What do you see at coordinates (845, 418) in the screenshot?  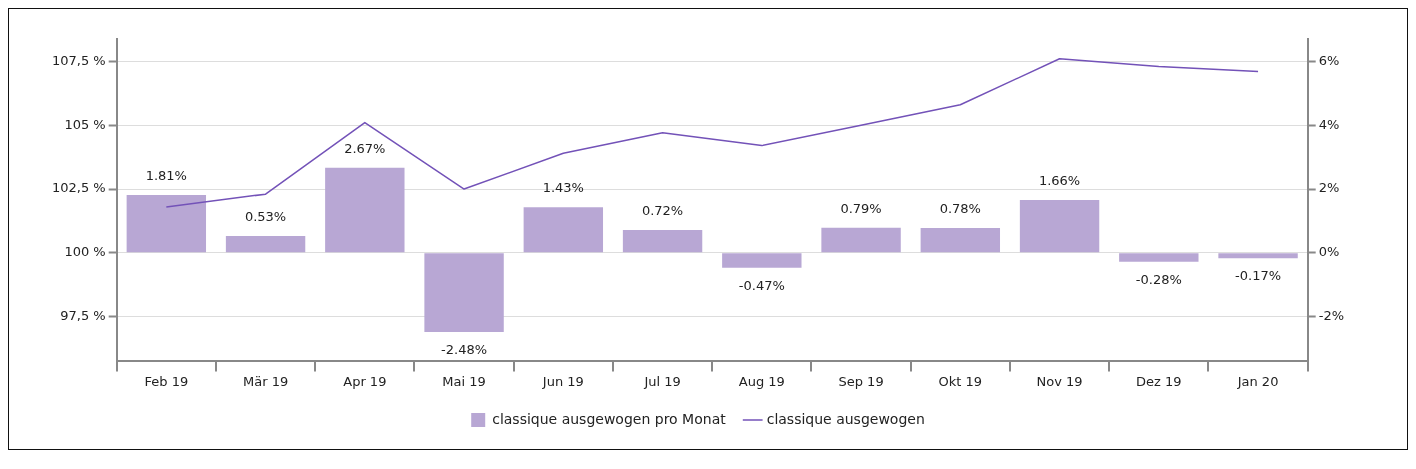 I see `legend-label: classique ausgewogen` at bounding box center [845, 418].